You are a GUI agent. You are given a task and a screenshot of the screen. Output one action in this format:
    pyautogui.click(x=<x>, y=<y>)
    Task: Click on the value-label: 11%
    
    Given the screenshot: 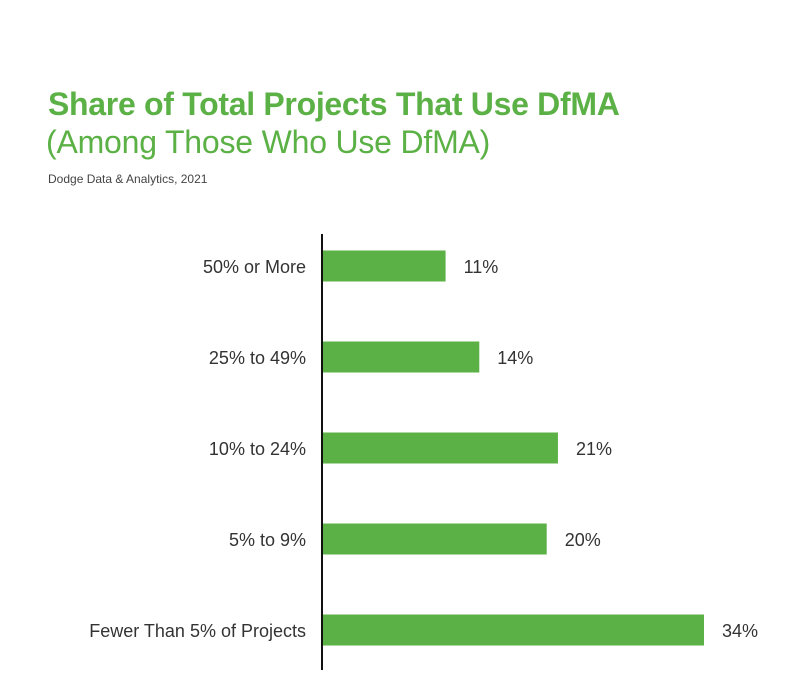 What is the action you would take?
    pyautogui.click(x=481, y=267)
    